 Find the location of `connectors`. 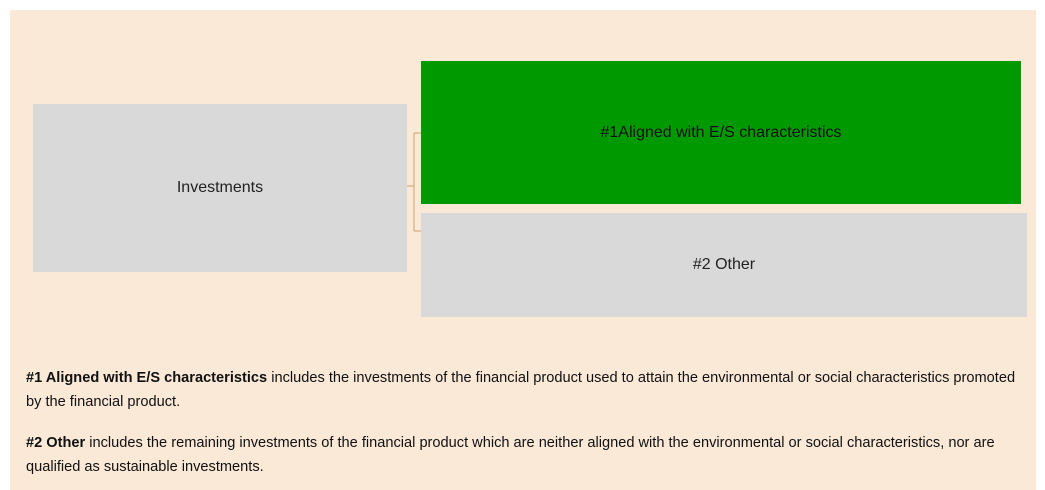

connectors is located at coordinates (414, 182).